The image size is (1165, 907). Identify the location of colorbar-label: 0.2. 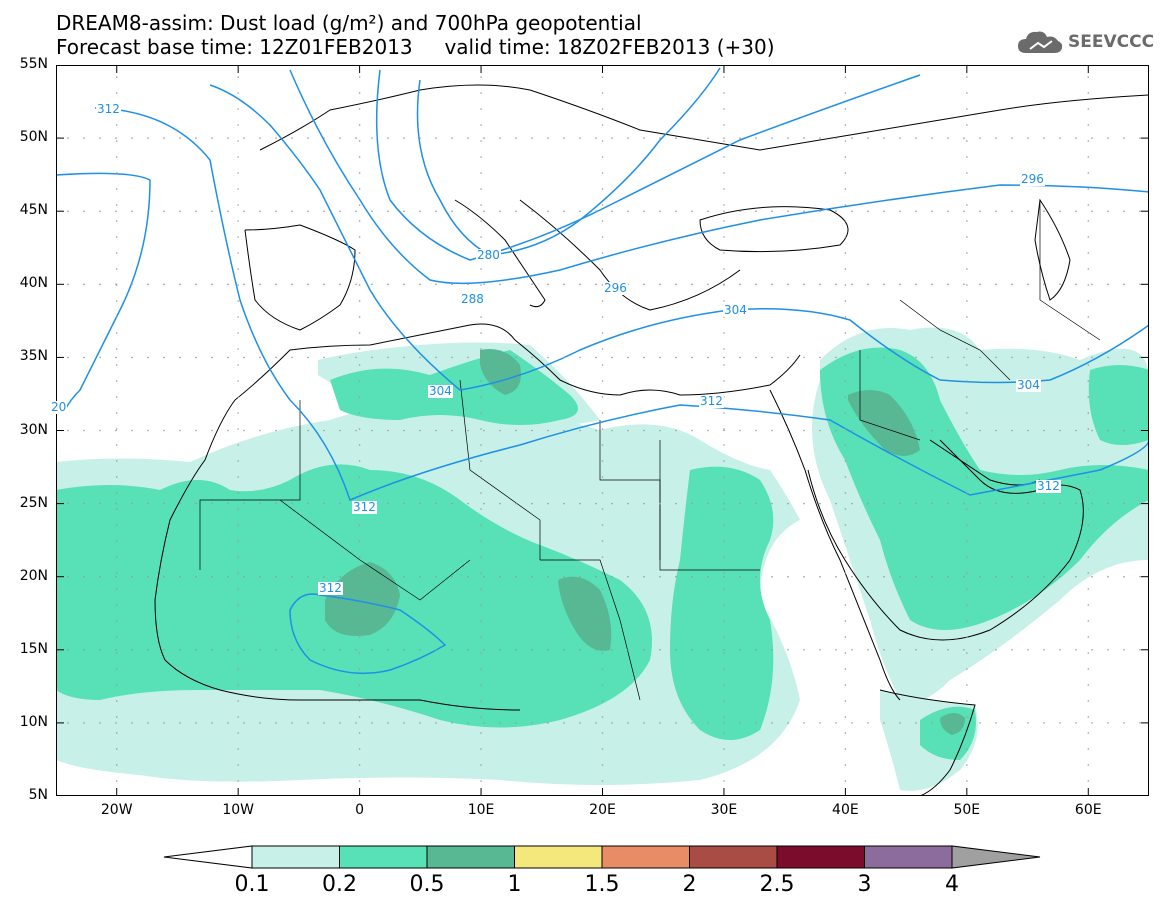
(339, 884).